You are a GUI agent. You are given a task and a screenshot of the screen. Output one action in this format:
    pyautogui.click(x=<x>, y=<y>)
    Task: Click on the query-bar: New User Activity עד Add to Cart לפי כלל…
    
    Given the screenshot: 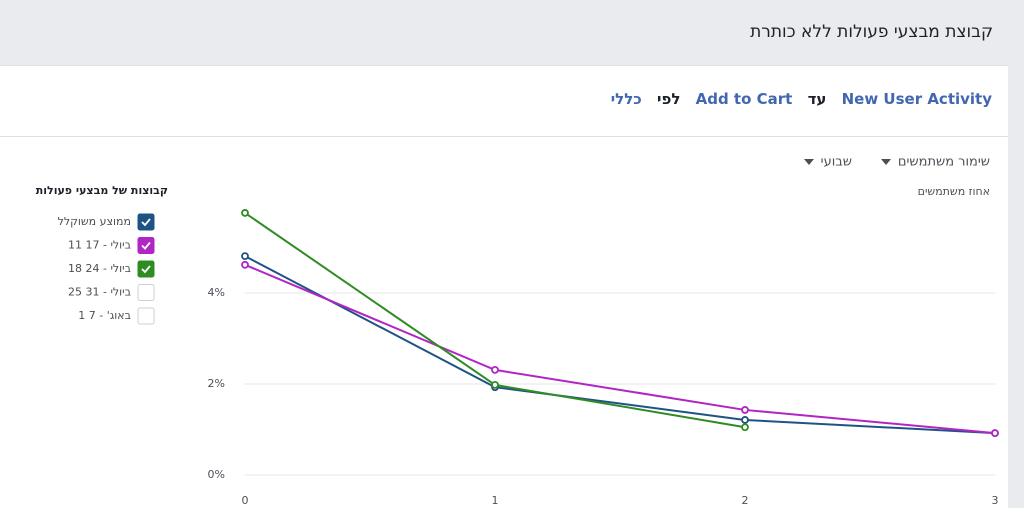 What is the action you would take?
    pyautogui.click(x=796, y=99)
    